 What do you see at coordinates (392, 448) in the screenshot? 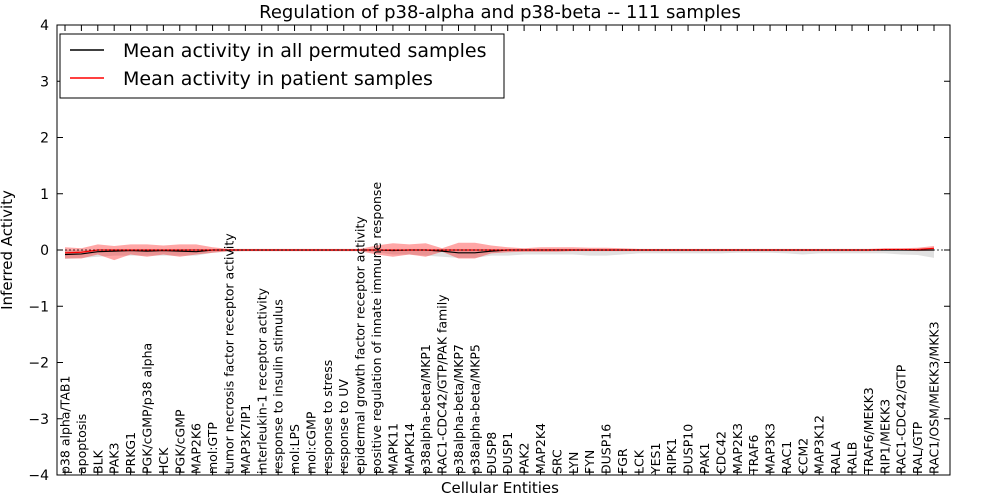
I see `x-tick-label: MAPK11` at bounding box center [392, 448].